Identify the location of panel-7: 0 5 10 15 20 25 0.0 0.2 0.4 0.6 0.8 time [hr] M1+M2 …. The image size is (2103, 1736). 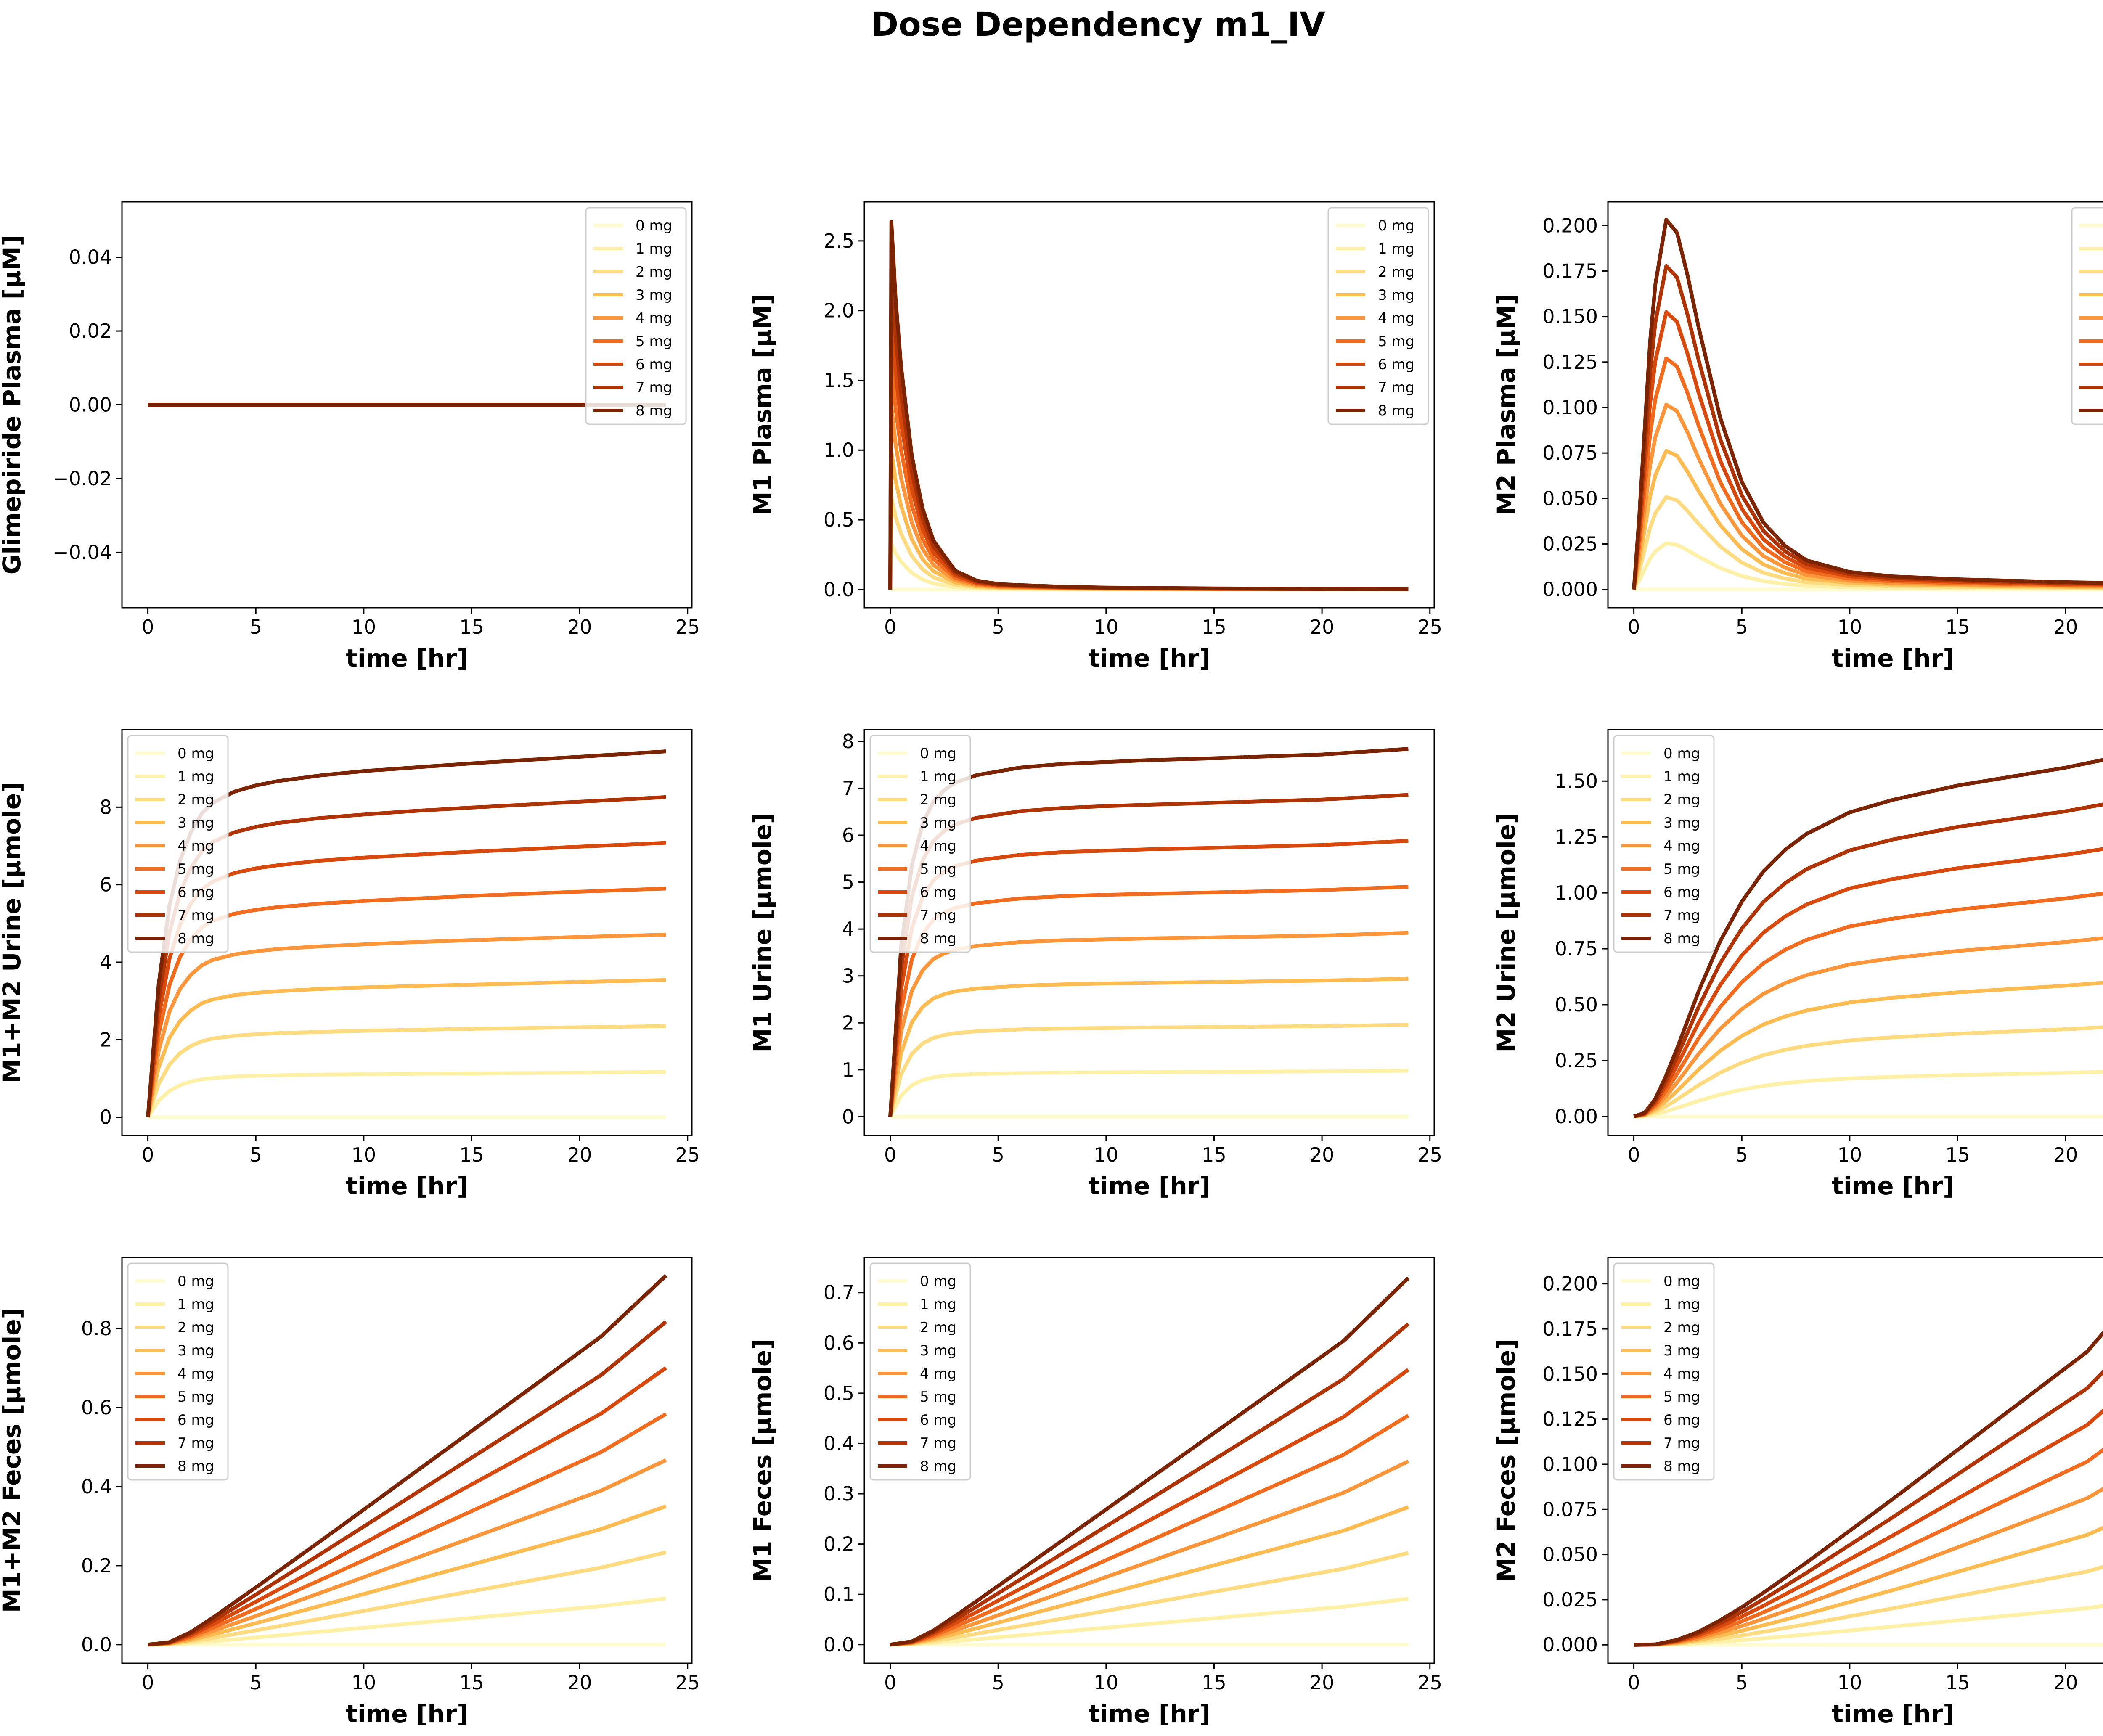
(350, 1492).